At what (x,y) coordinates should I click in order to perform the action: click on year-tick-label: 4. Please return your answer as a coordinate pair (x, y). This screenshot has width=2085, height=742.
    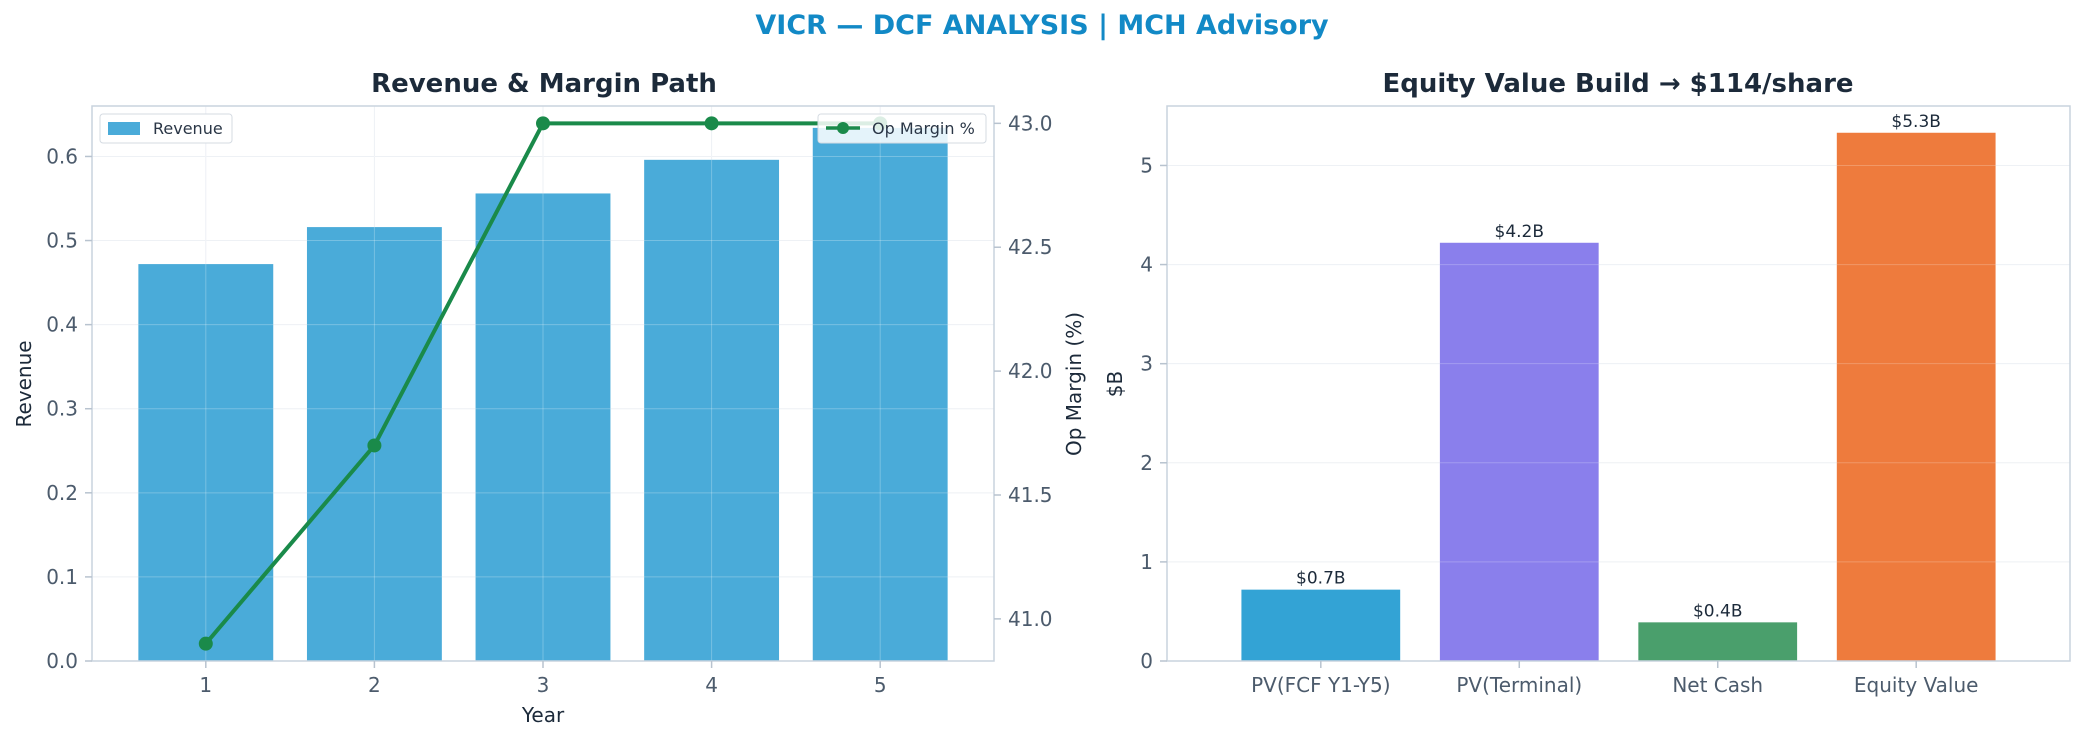
    Looking at the image, I should click on (711, 685).